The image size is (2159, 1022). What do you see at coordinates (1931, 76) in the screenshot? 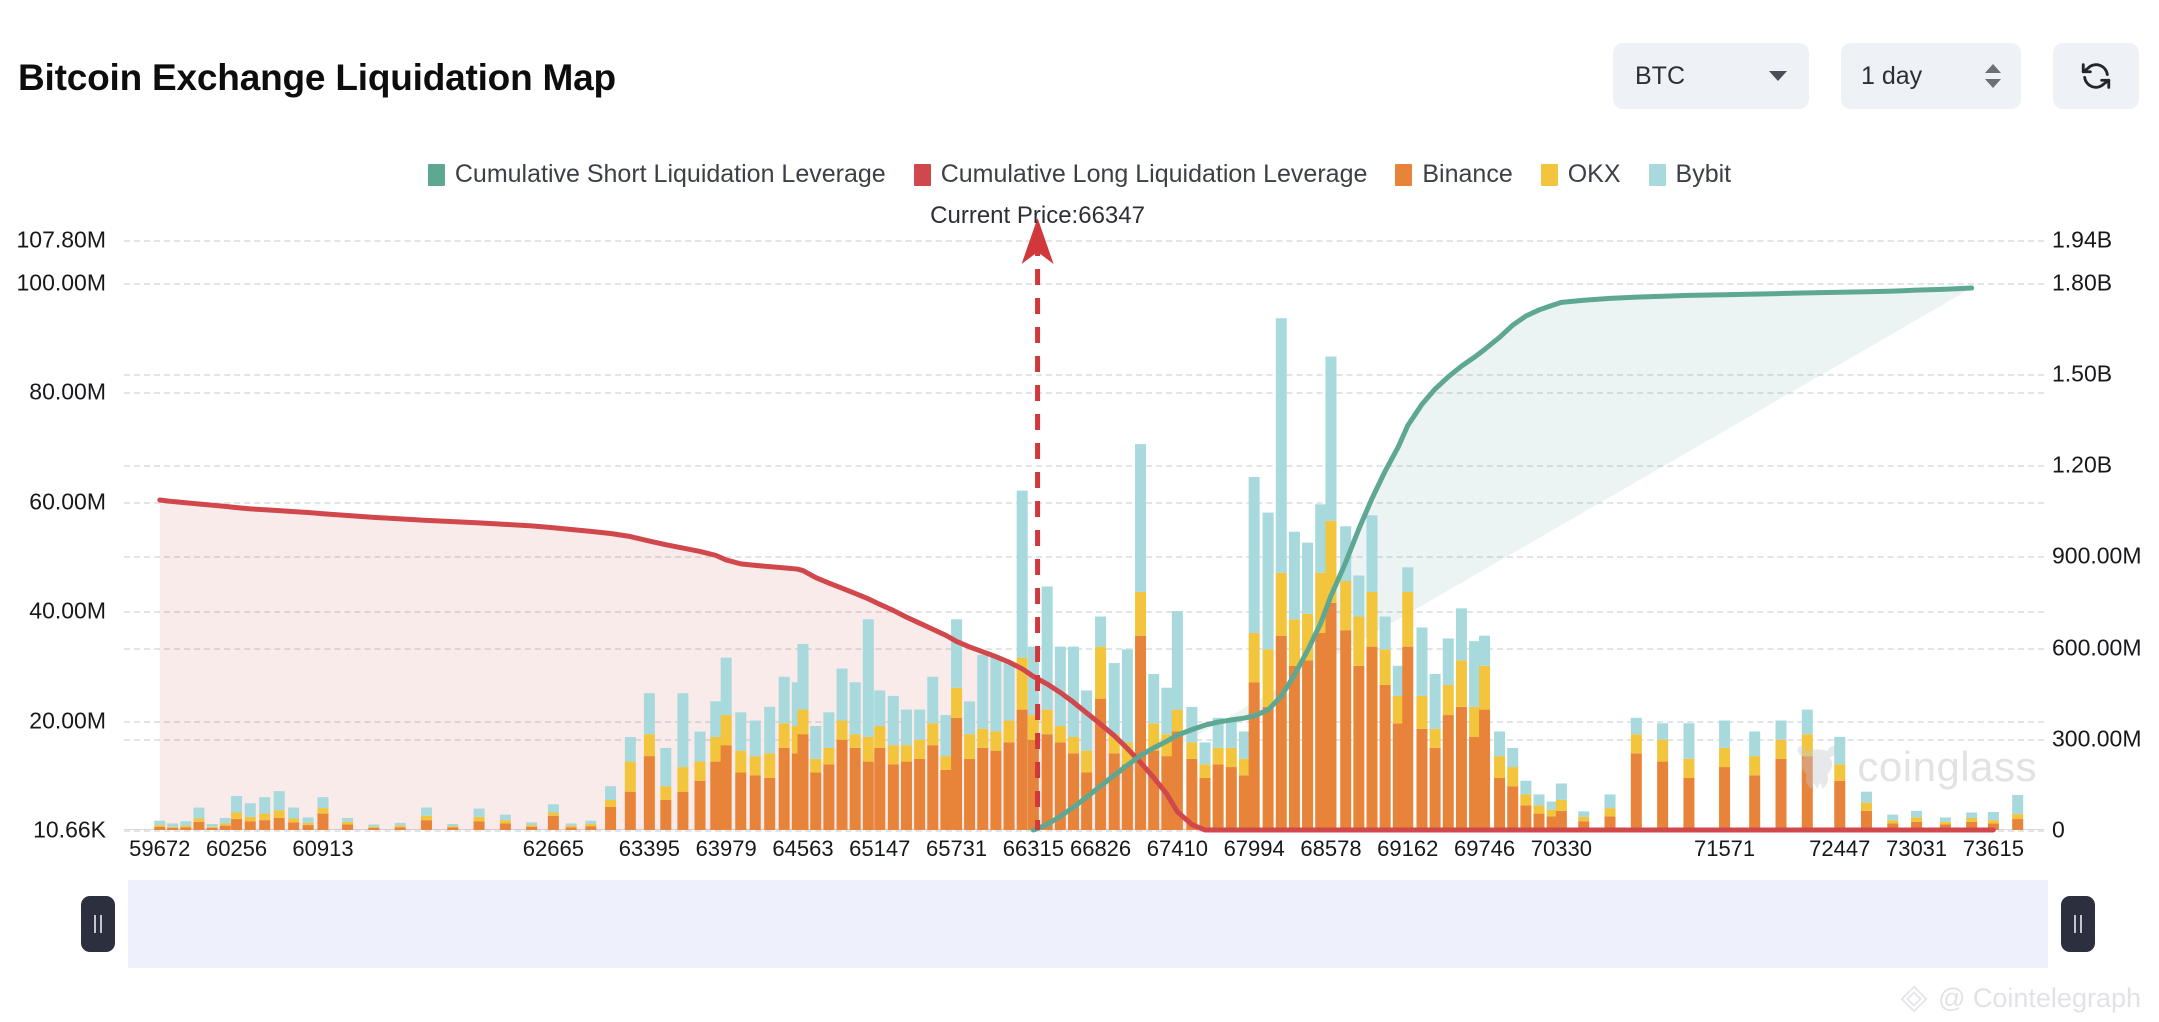
I see `period-select: 1 day` at bounding box center [1931, 76].